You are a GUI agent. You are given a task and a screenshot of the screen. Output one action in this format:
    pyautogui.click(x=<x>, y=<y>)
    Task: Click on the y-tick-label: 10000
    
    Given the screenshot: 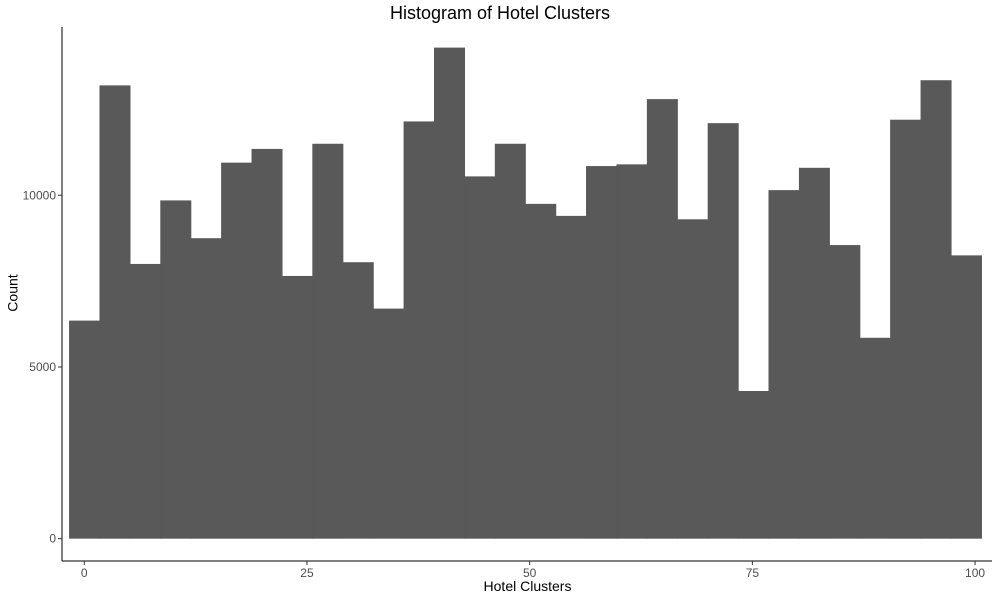 What is the action you would take?
    pyautogui.click(x=40, y=195)
    